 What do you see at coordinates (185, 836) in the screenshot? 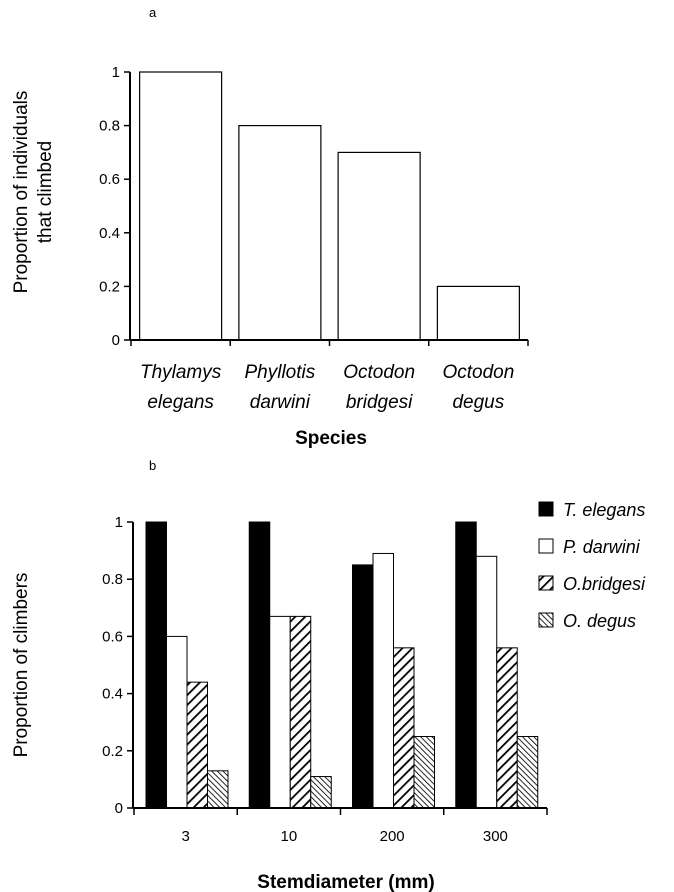
I see `x-category-label: 3` at bounding box center [185, 836].